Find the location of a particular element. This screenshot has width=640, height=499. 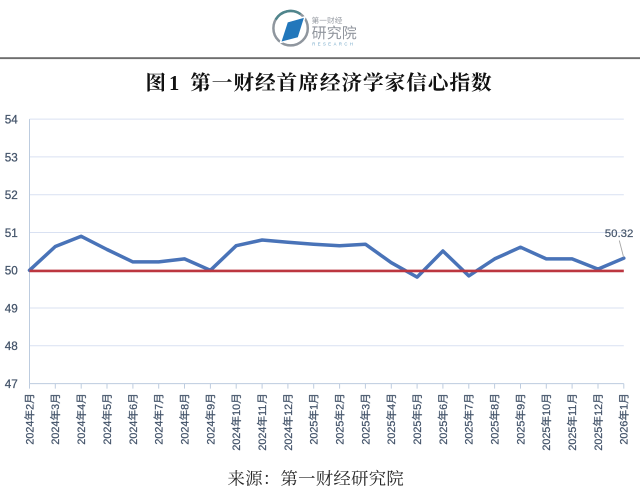

svg-text: 54 is located at coordinates (12, 120).